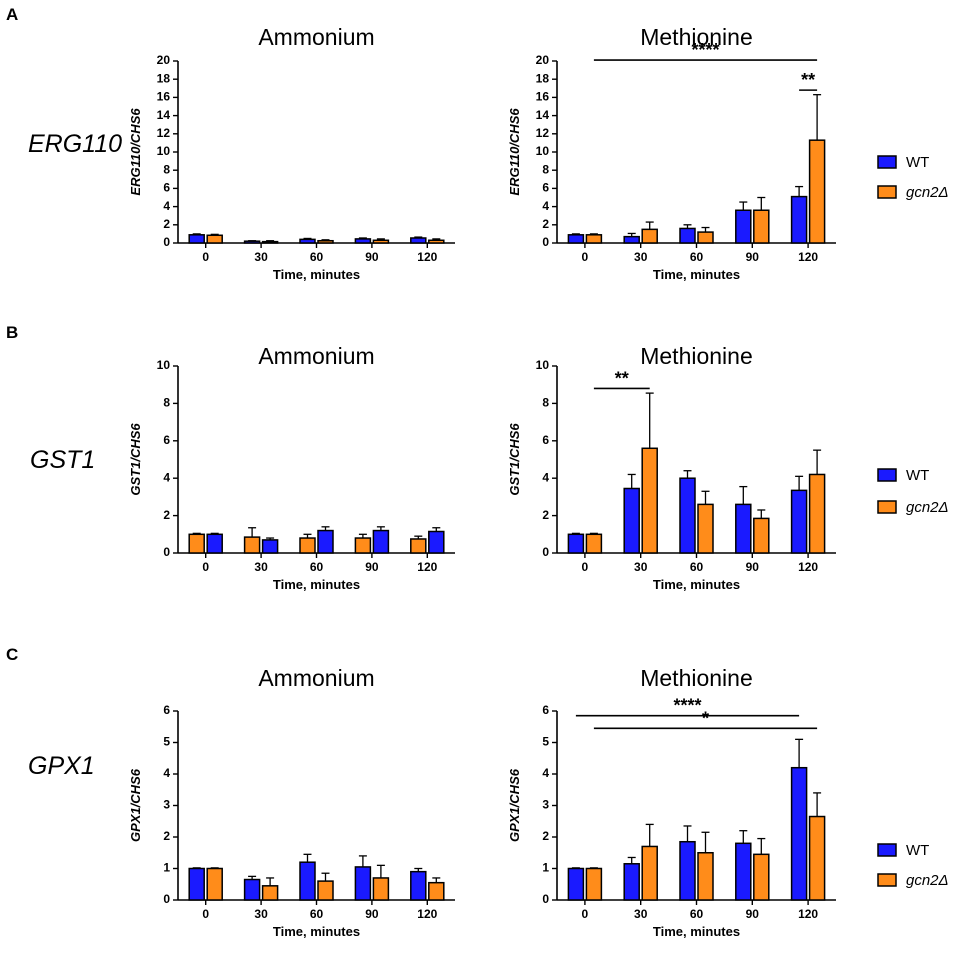 Image resolution: width=957 pixels, height=953 pixels. Describe the element at coordinates (166, 742) in the screenshot. I see `y-tick-label: 5` at that location.